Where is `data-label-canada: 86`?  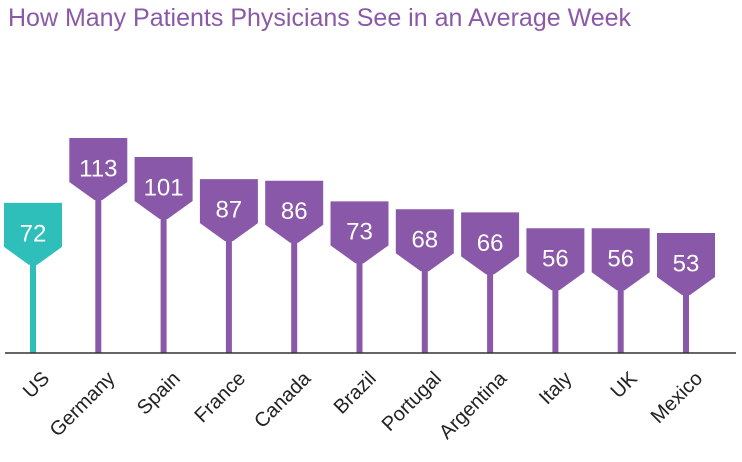 data-label-canada: 86 is located at coordinates (294, 211).